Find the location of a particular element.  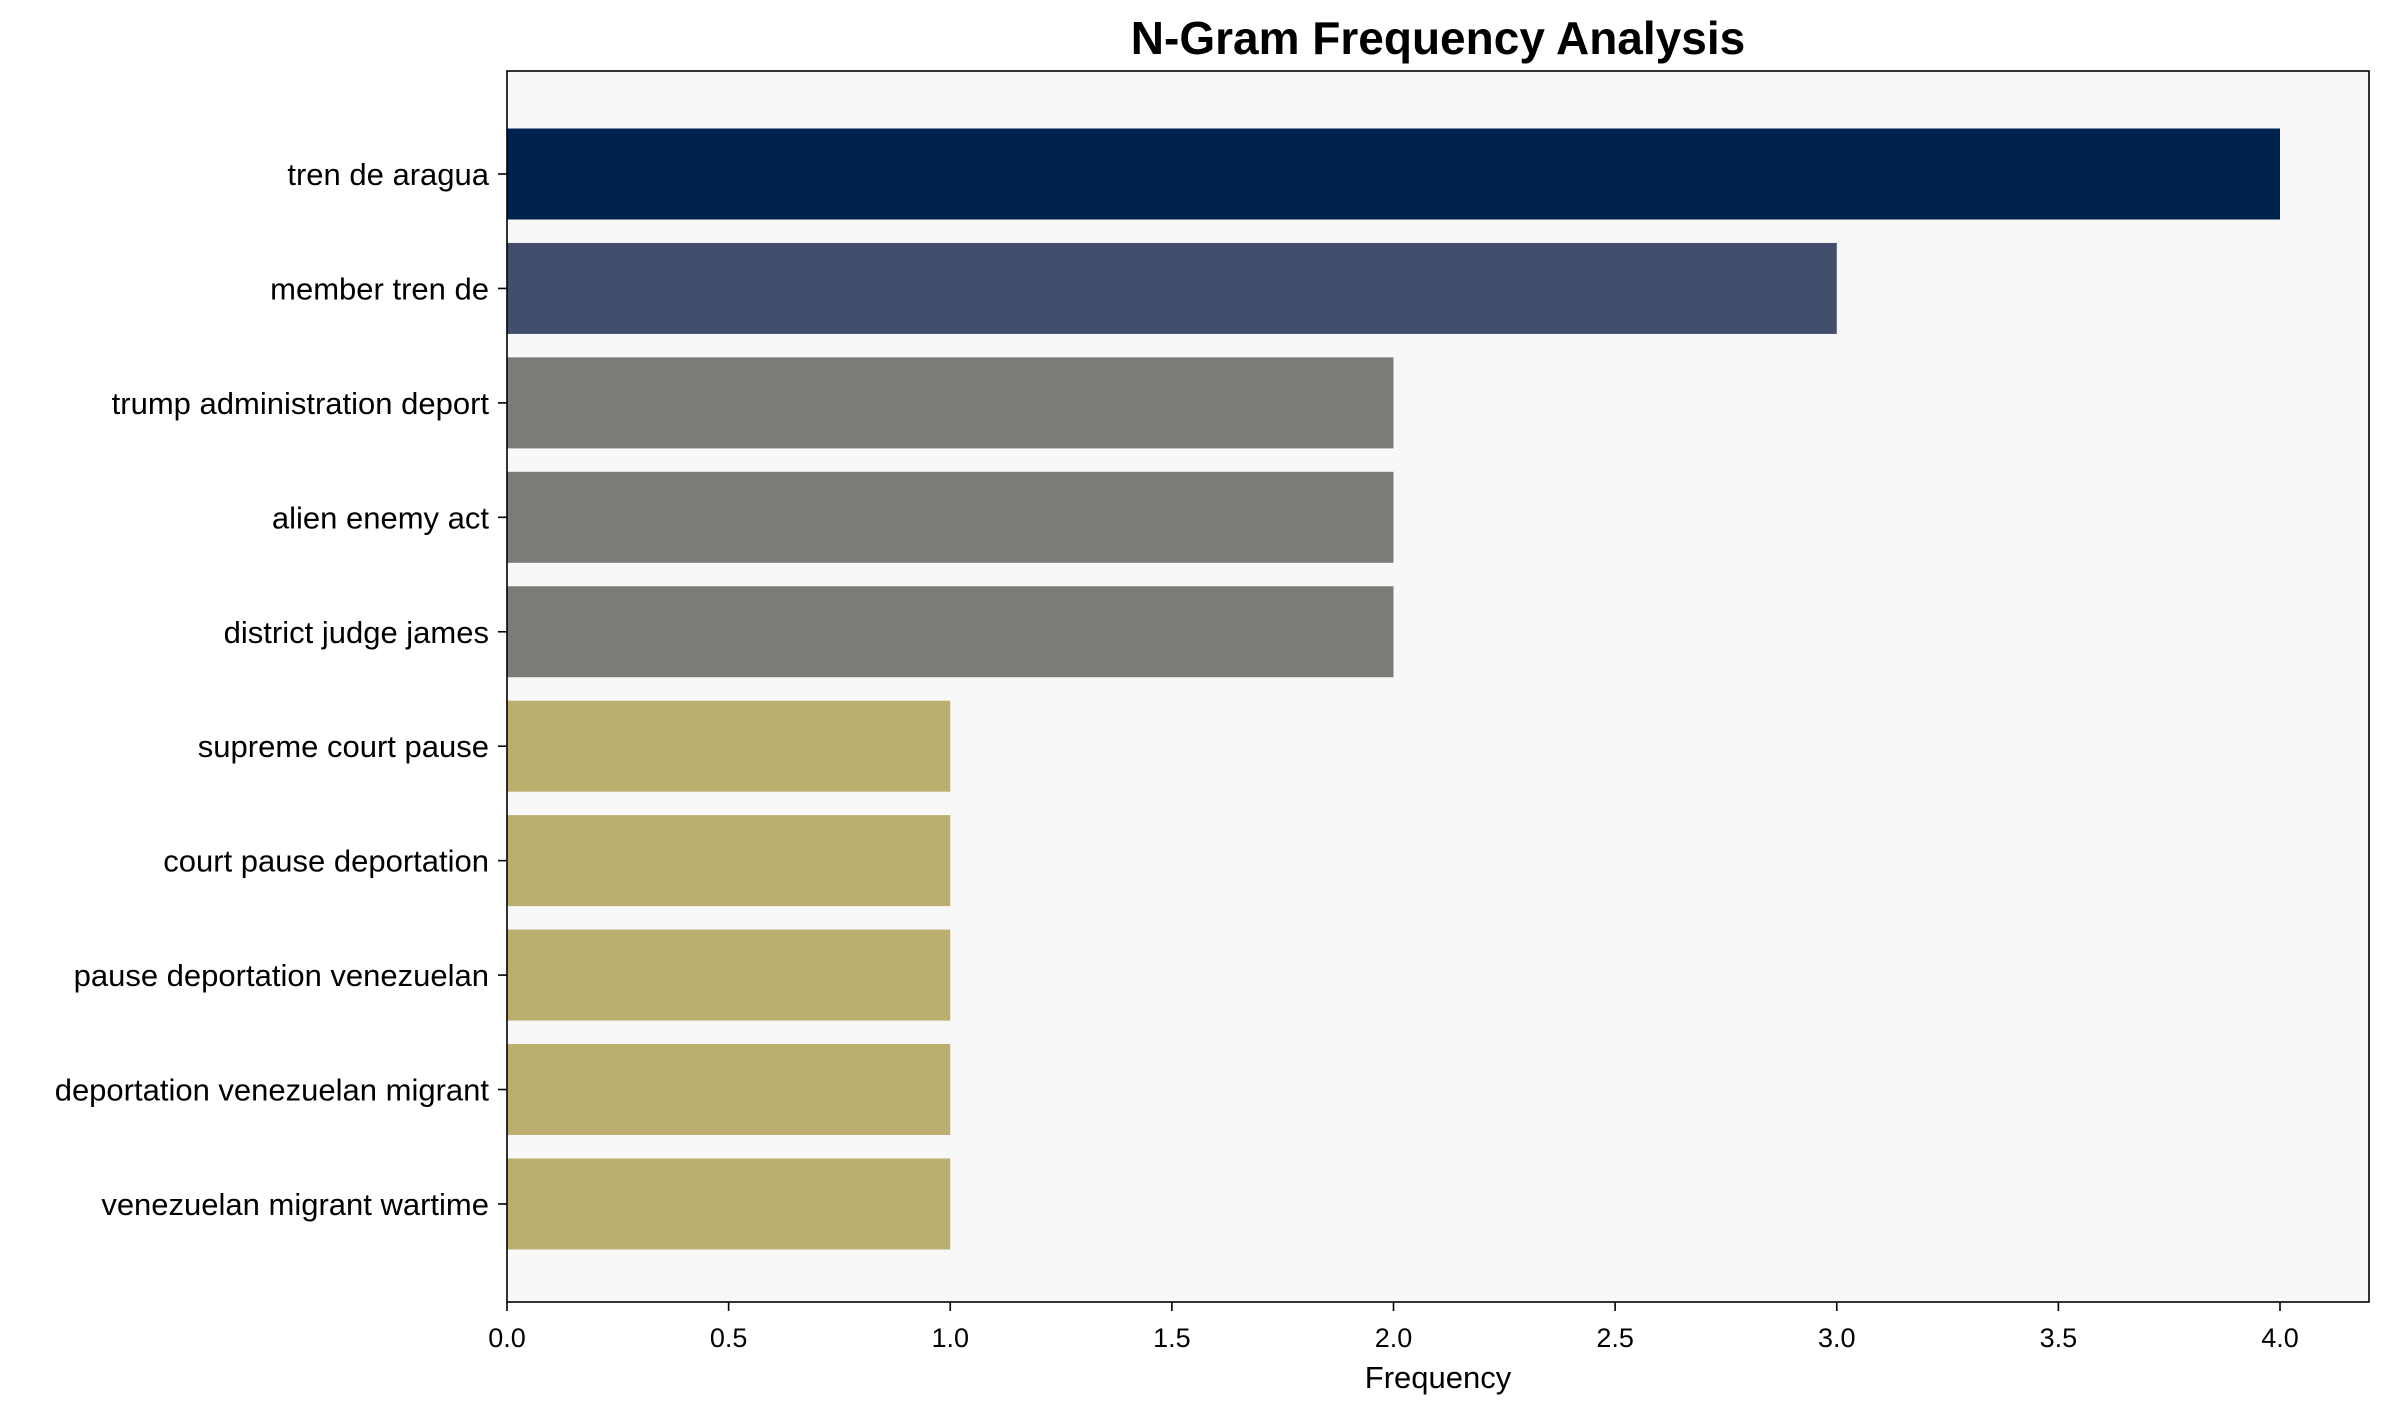

x-tick-label: 2.0 is located at coordinates (1394, 1338).